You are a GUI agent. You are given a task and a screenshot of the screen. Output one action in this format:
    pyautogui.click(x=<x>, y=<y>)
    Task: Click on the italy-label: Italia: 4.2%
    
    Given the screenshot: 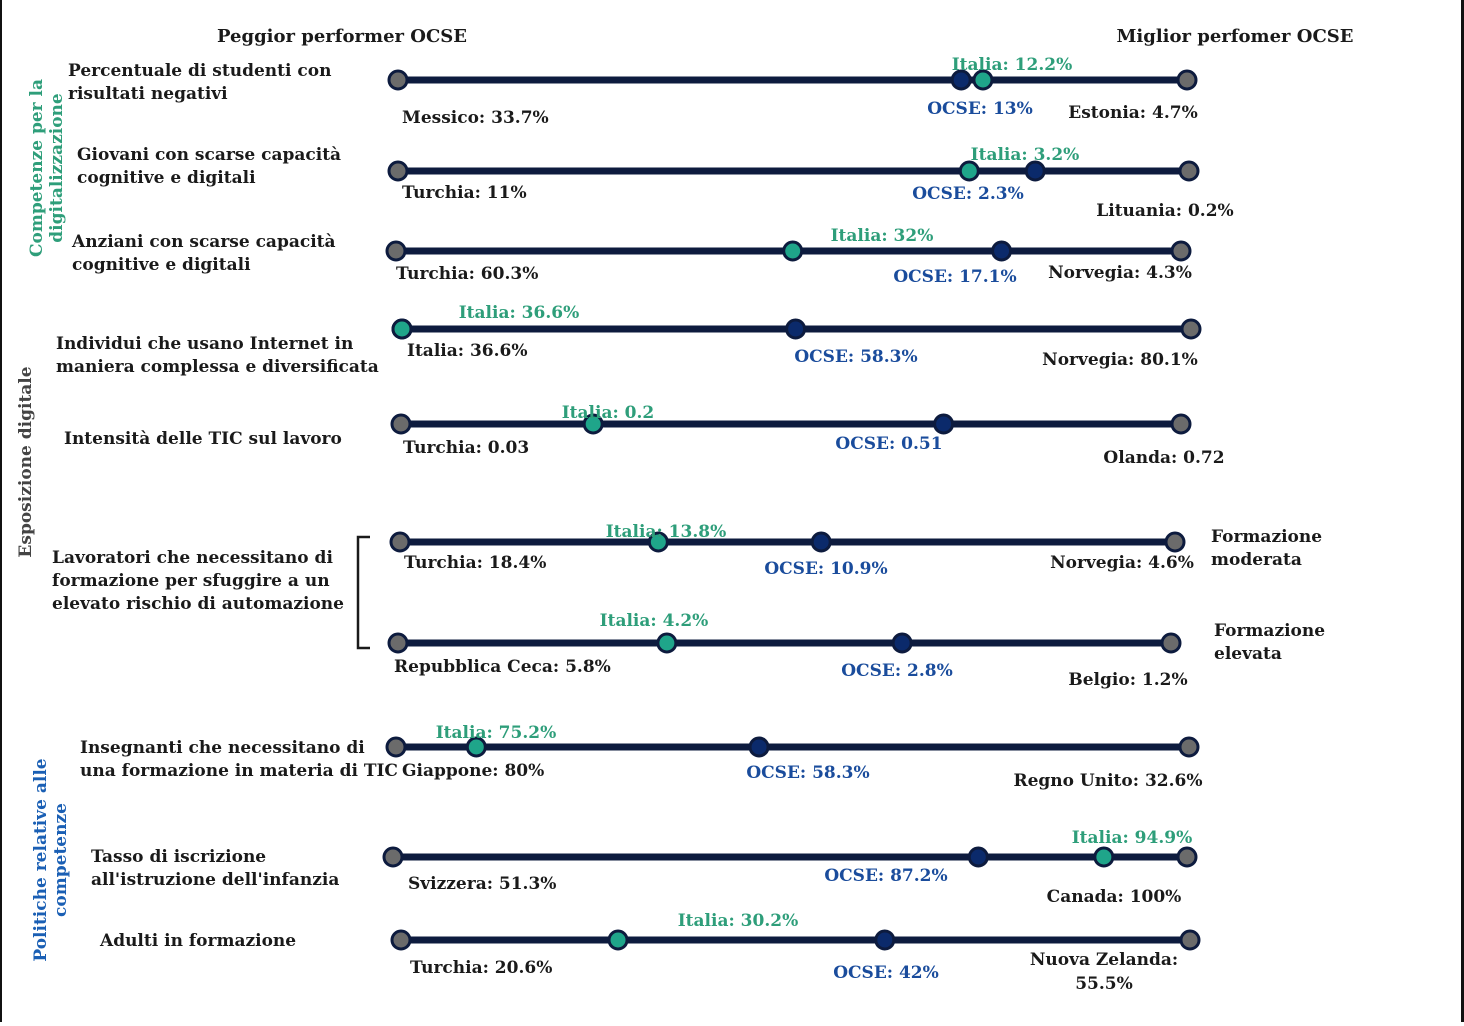 What is the action you would take?
    pyautogui.click(x=654, y=621)
    